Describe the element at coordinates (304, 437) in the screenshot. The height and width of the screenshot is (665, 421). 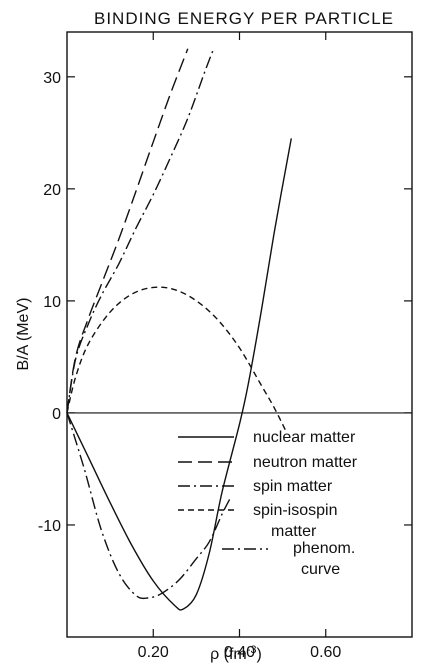
I see `legend-label: nuclear matter` at that location.